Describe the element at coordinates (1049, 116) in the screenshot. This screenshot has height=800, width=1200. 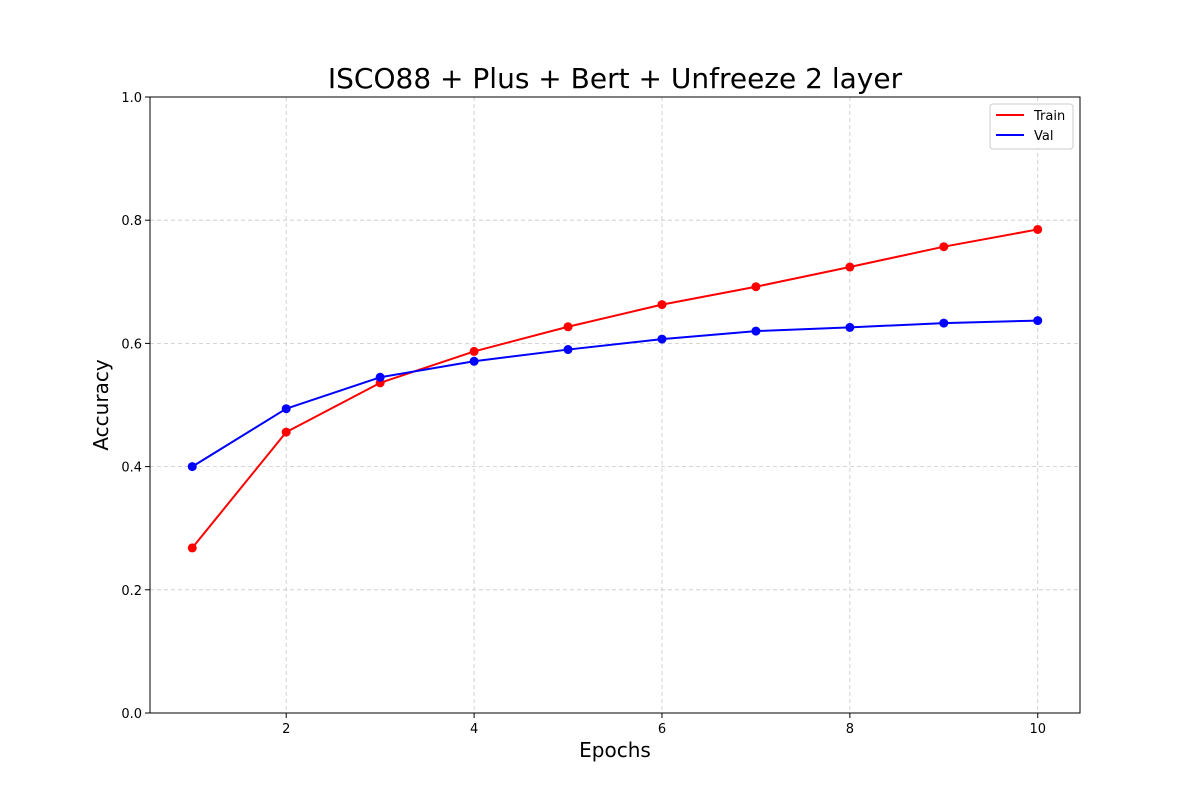
I see `legend-train-label: Train` at that location.